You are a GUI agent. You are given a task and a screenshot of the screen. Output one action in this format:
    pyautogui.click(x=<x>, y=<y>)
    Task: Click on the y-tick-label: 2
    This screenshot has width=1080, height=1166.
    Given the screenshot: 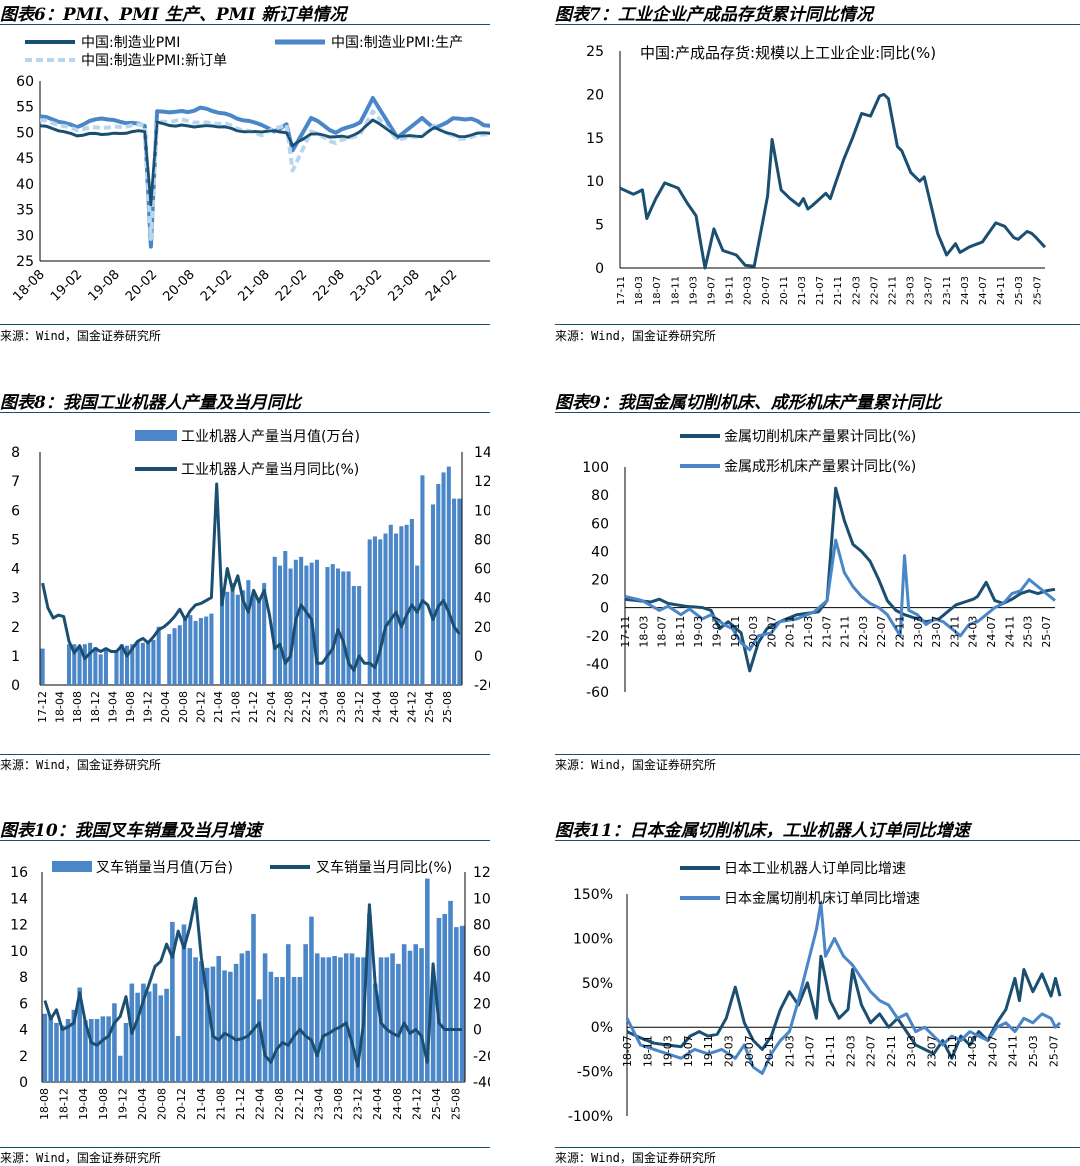 What is the action you would take?
    pyautogui.click(x=23, y=1057)
    